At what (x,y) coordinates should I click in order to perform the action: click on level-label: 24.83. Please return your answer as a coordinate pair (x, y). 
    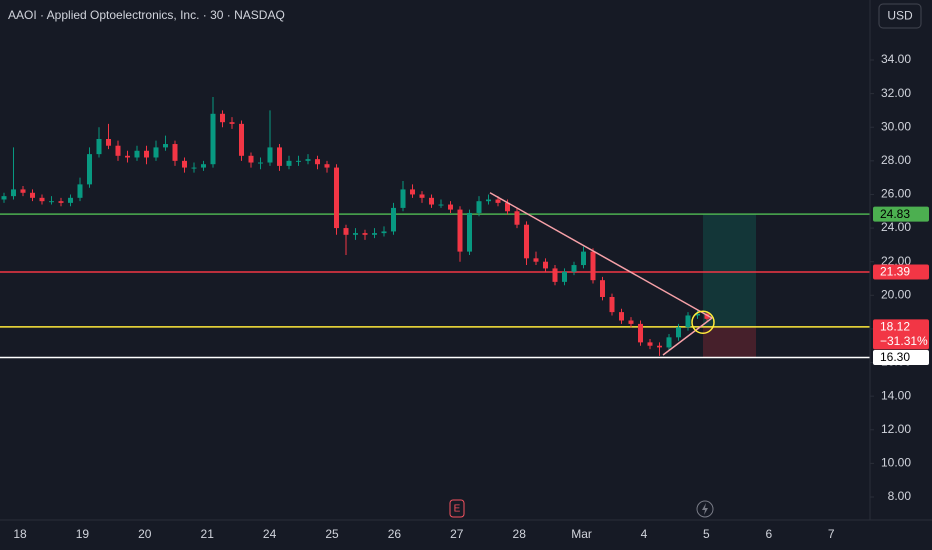
    Looking at the image, I should click on (895, 214).